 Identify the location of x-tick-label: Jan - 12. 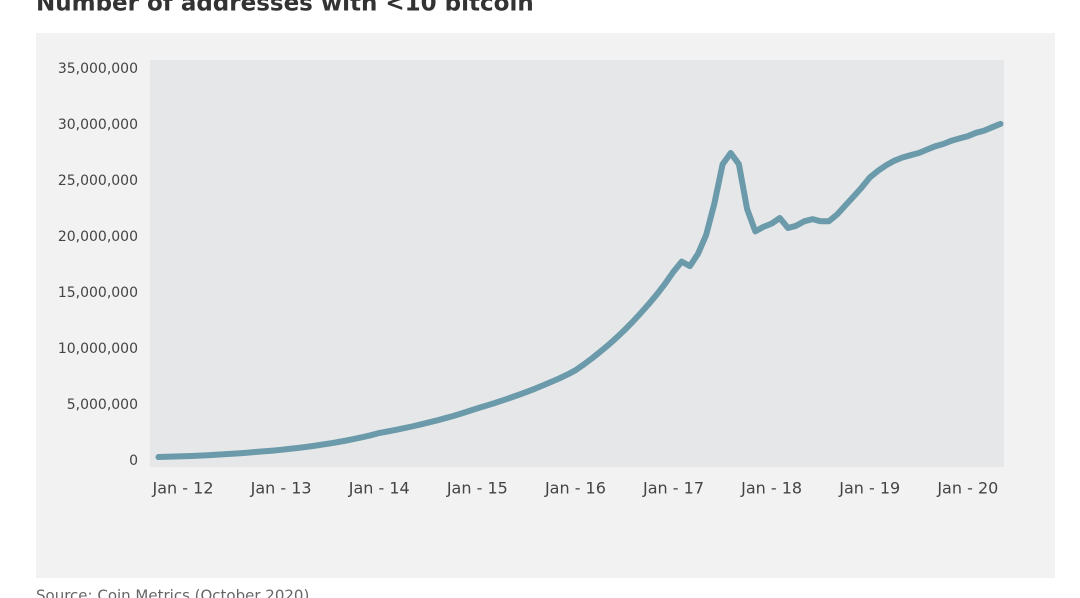
(183, 488).